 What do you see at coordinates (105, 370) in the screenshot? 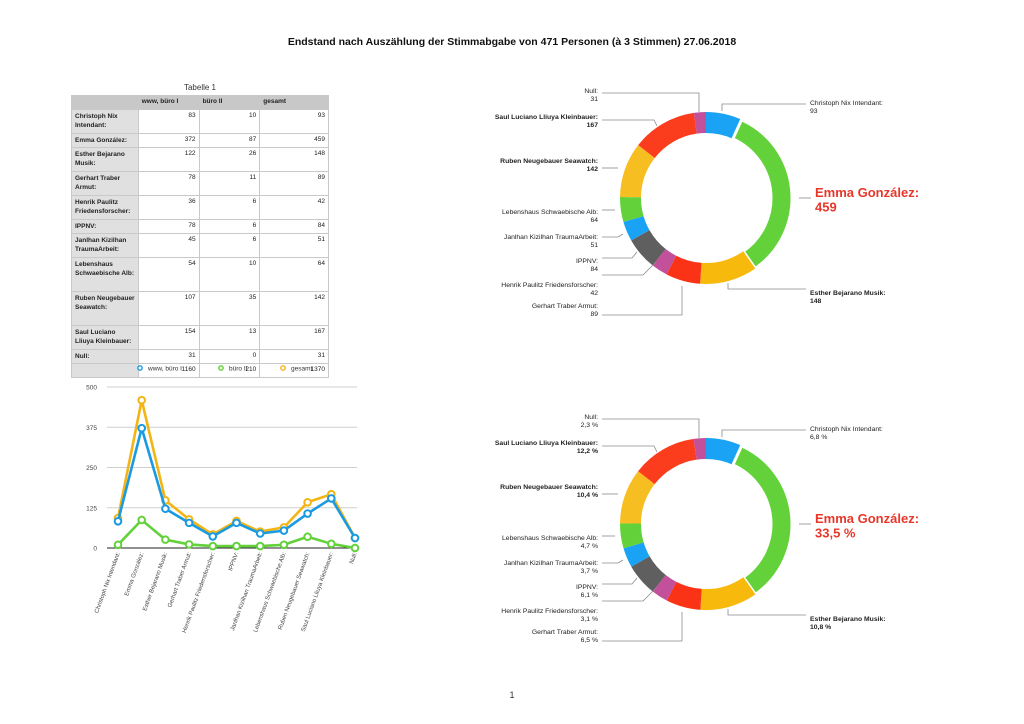
I see `row-label` at bounding box center [105, 370].